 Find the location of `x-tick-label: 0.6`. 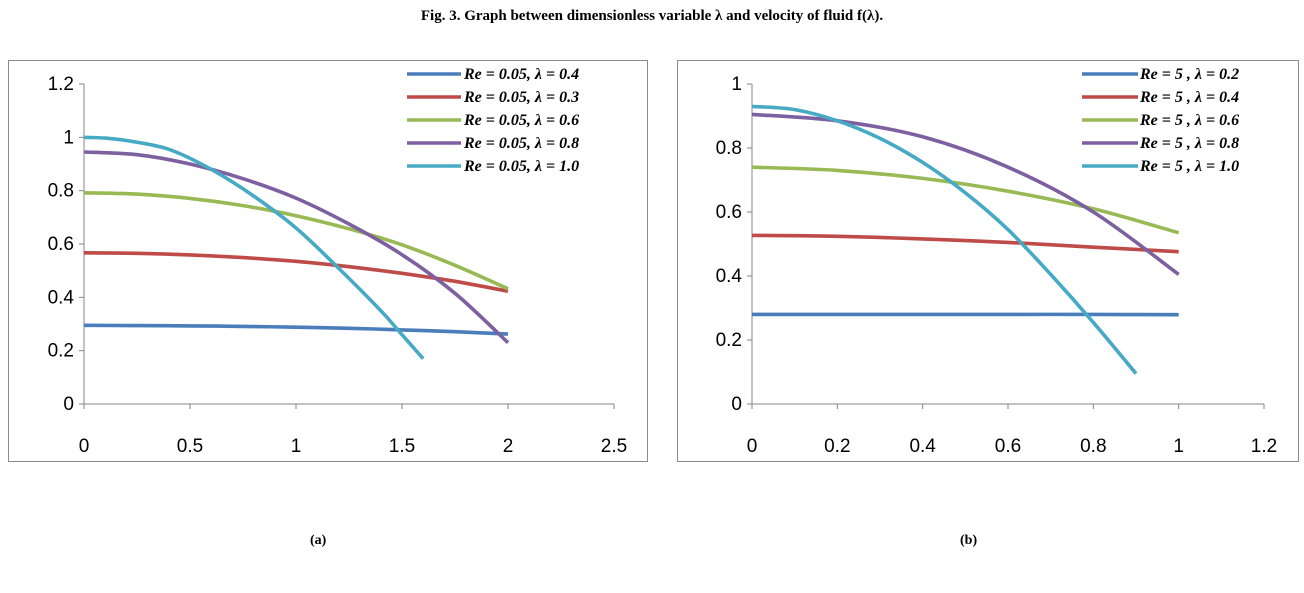

x-tick-label: 0.6 is located at coordinates (1008, 446).